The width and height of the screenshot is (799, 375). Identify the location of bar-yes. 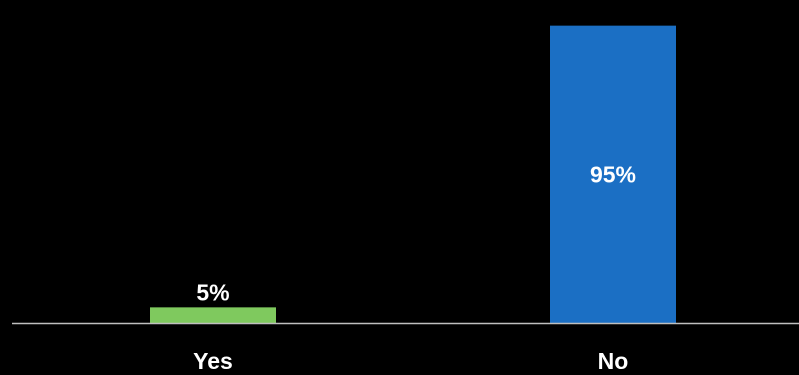
(213, 315).